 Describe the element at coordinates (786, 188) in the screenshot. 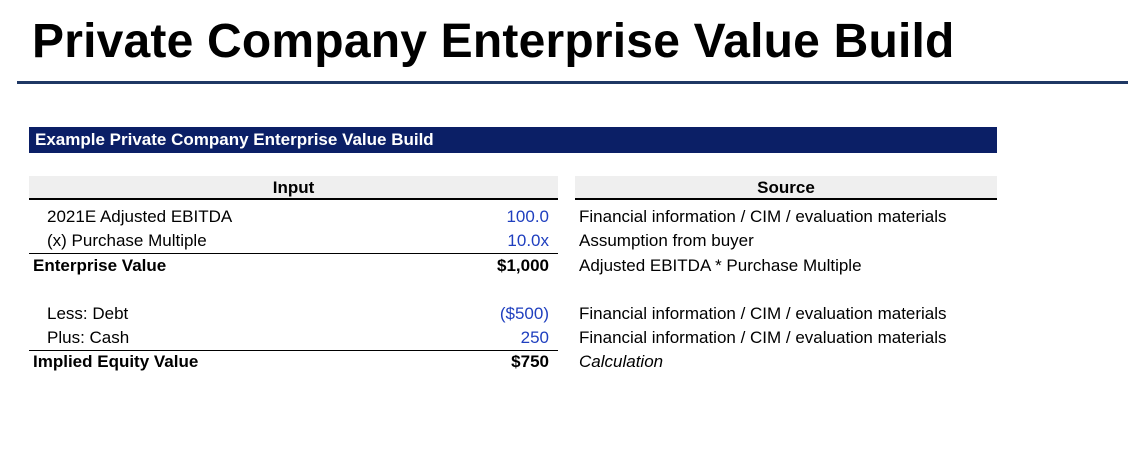

I see `source-column-header: Source` at that location.